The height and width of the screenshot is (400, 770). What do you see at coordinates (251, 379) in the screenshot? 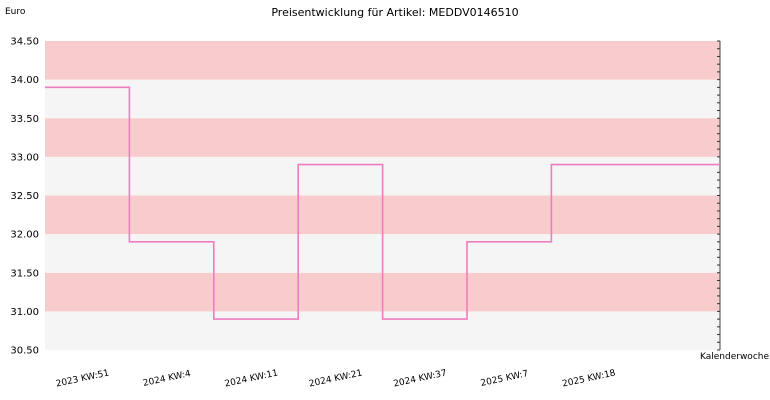
I see `x-tick-label: 2024 KW:11` at bounding box center [251, 379].